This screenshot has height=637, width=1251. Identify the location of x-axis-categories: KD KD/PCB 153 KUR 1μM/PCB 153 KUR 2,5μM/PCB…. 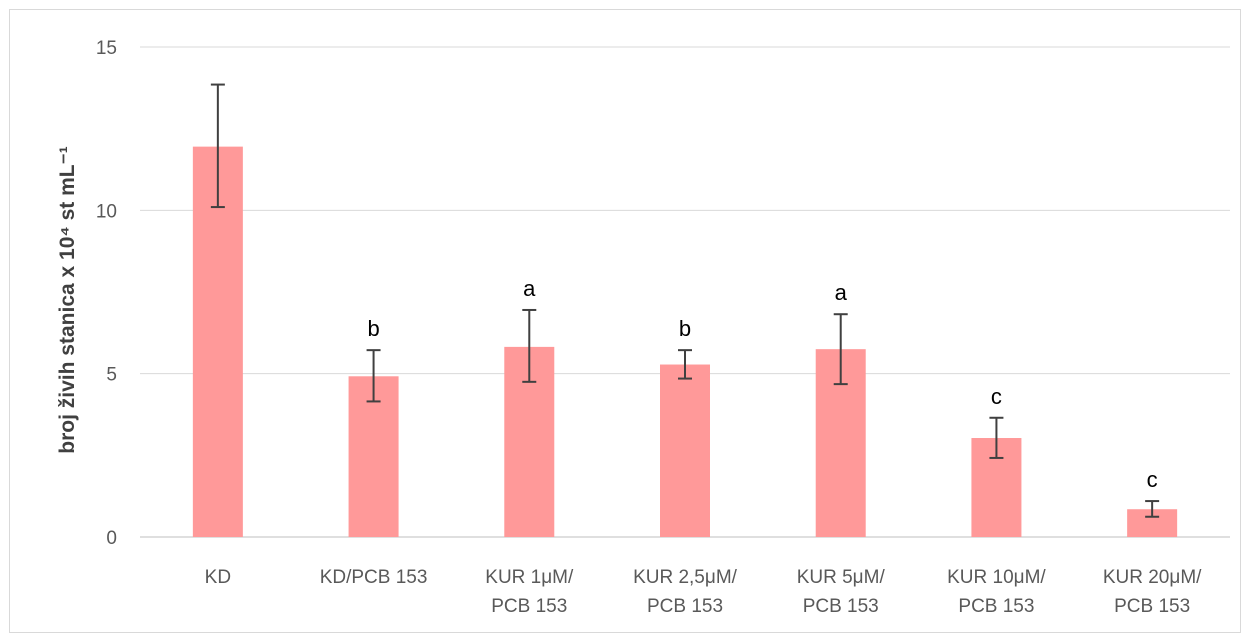
(703, 592).